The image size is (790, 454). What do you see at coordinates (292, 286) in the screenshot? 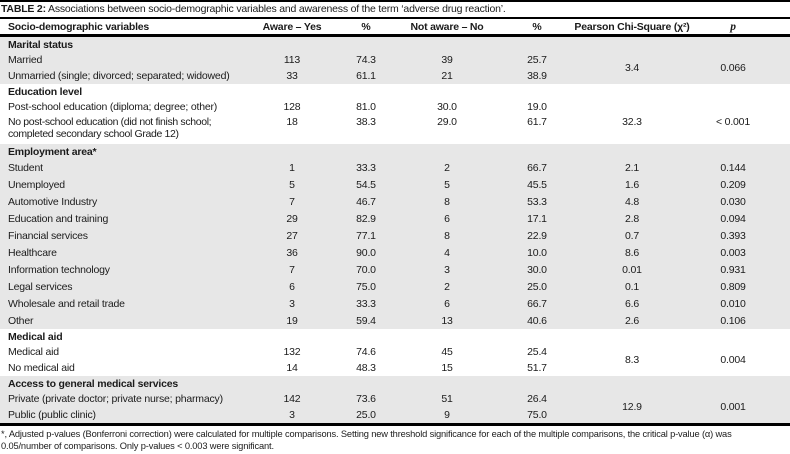
I see `aware-yes-value: 6` at bounding box center [292, 286].